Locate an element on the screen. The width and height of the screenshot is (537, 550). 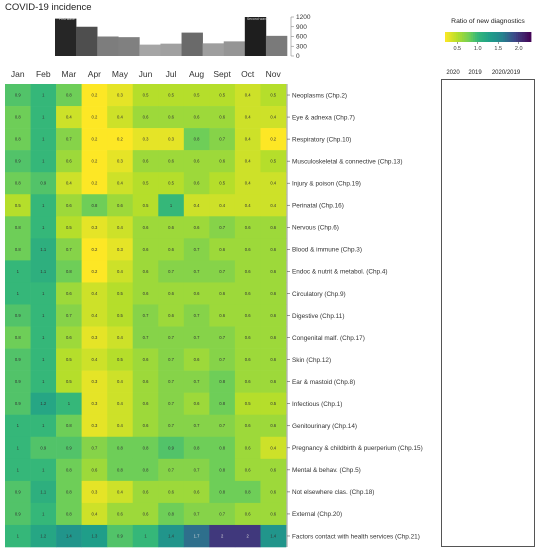
legend-title: Ratio of new diagnostics is located at coordinates (488, 21).